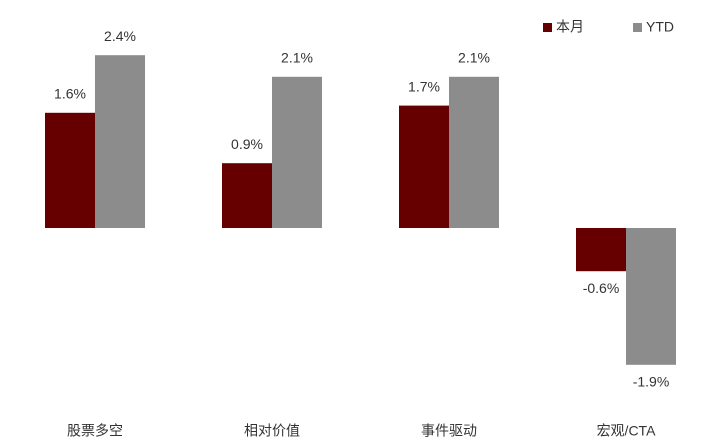  What do you see at coordinates (627, 431) in the screenshot?
I see `x-tick-label: 宏观/CTA` at bounding box center [627, 431].